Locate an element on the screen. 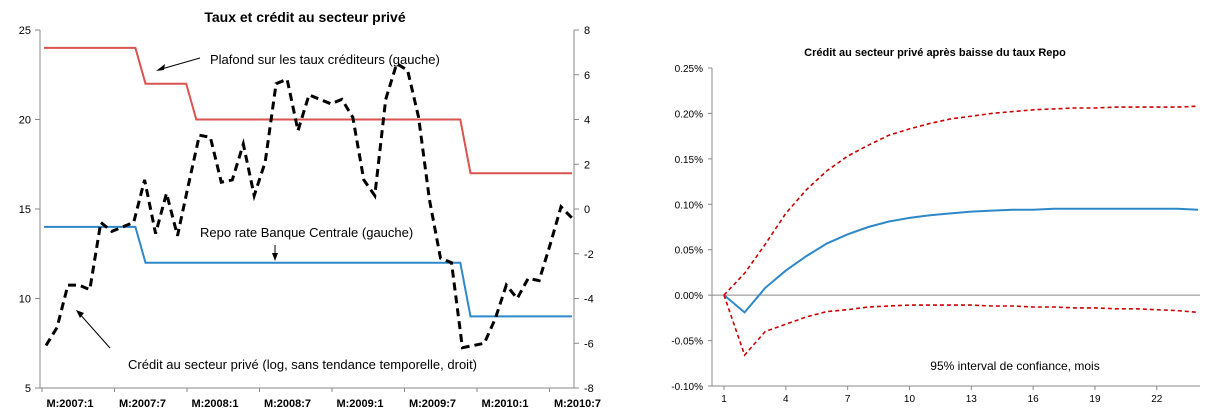 This screenshot has width=1207, height=414. right-y-tick-label: 4 is located at coordinates (587, 121).